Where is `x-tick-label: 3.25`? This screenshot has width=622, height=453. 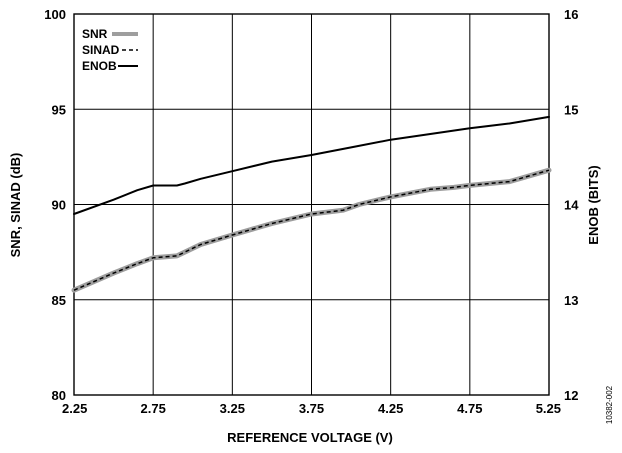
x-tick-label: 3.25 is located at coordinates (232, 408).